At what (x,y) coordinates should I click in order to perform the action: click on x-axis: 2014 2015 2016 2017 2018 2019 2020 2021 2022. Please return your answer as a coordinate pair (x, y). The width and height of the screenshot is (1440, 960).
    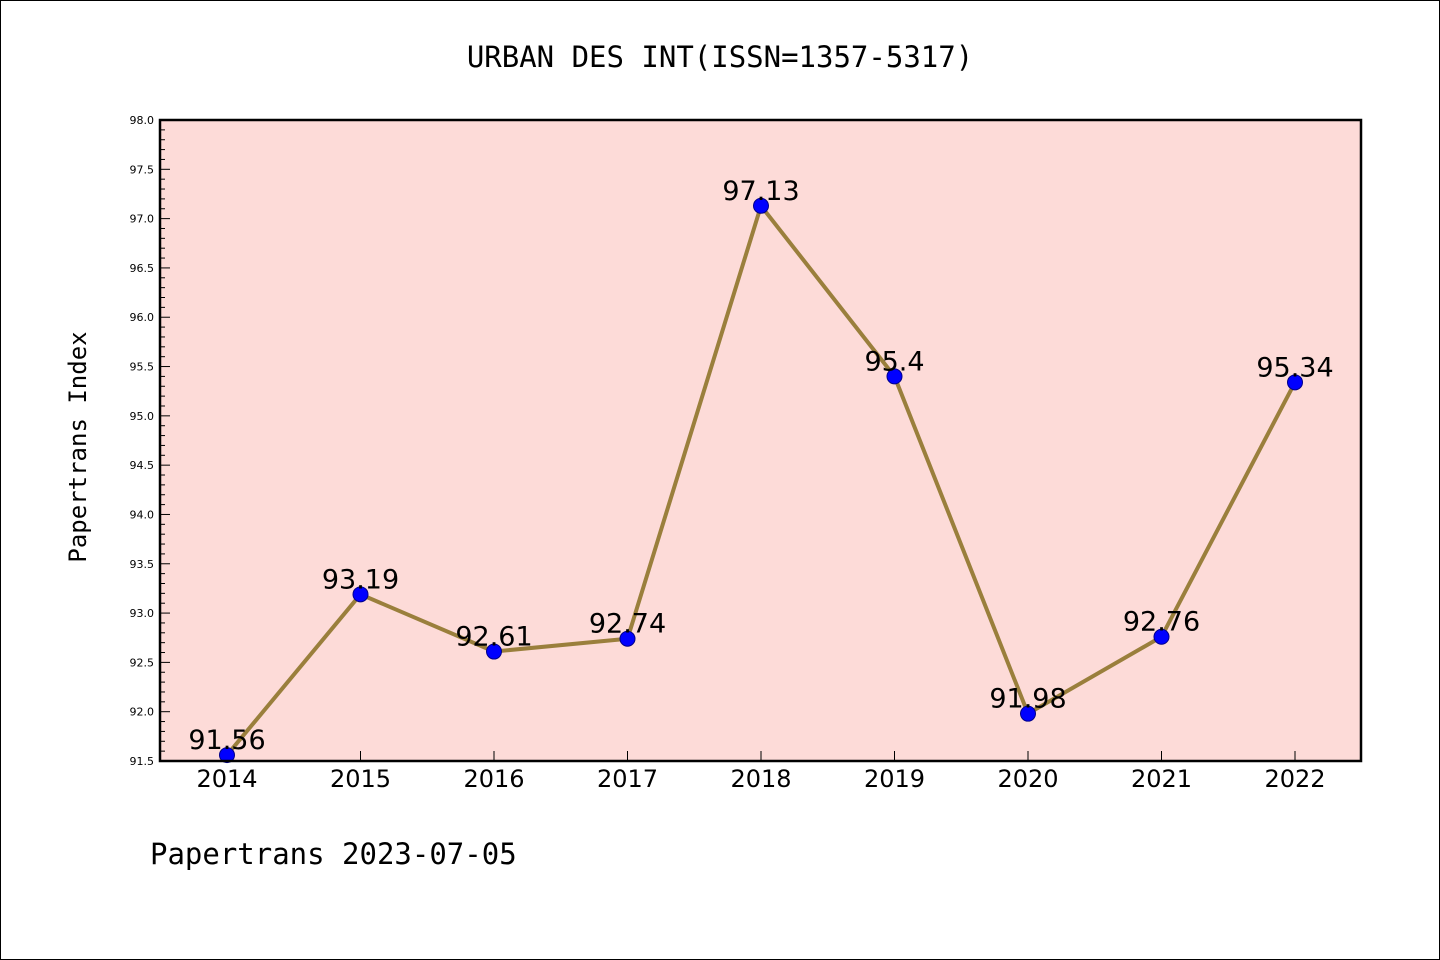
    Looking at the image, I should click on (761, 772).